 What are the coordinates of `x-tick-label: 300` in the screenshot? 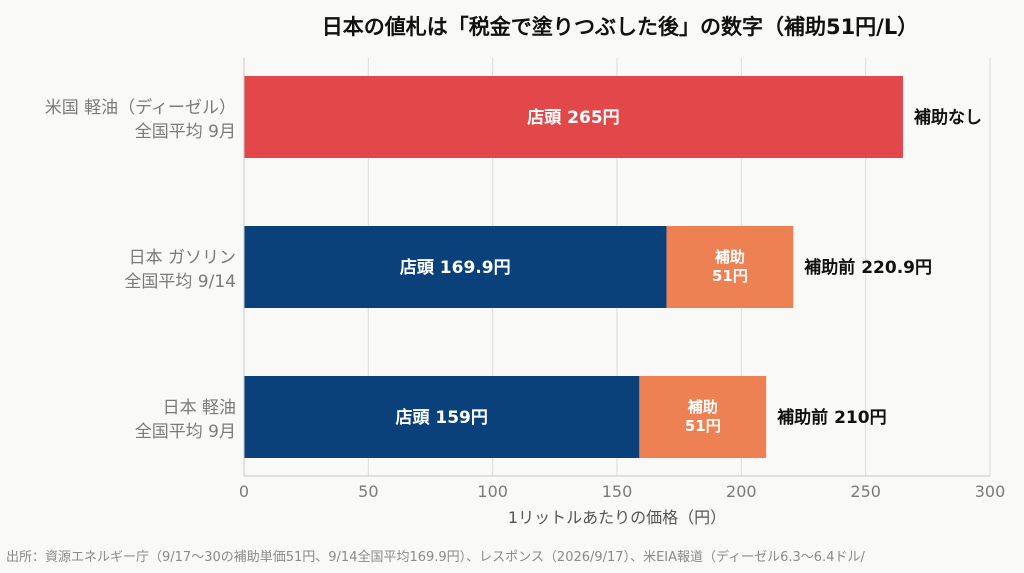 It's located at (990, 491).